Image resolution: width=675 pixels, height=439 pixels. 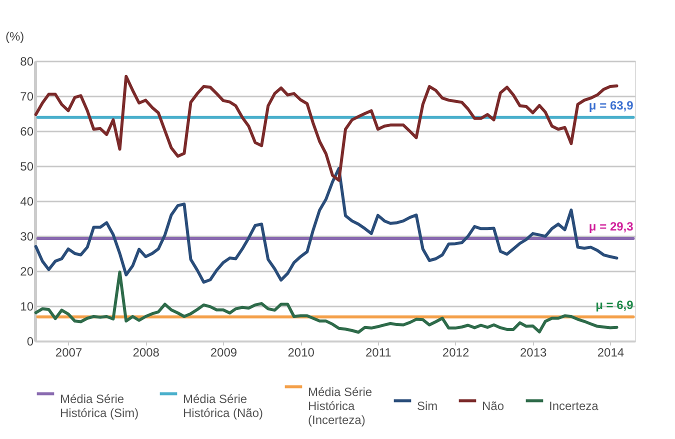 What do you see at coordinates (493, 405) in the screenshot?
I see `legend-label: Não` at bounding box center [493, 405].